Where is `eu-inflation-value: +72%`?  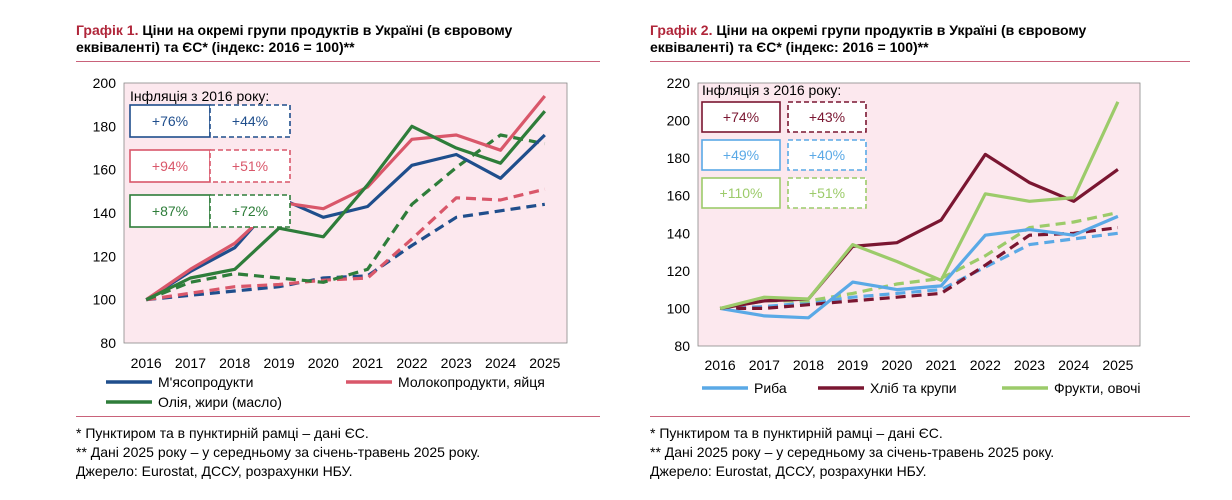 eu-inflation-value: +72% is located at coordinates (250, 211).